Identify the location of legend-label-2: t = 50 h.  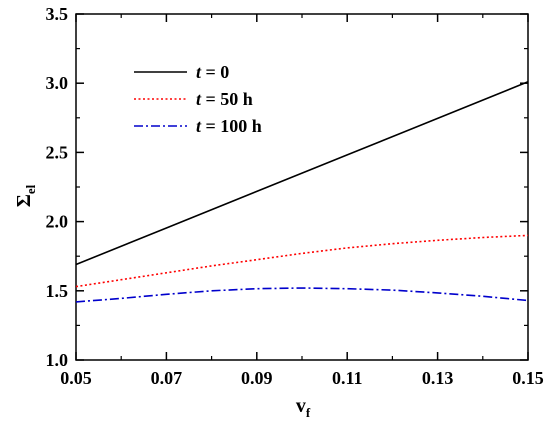
(224, 99).